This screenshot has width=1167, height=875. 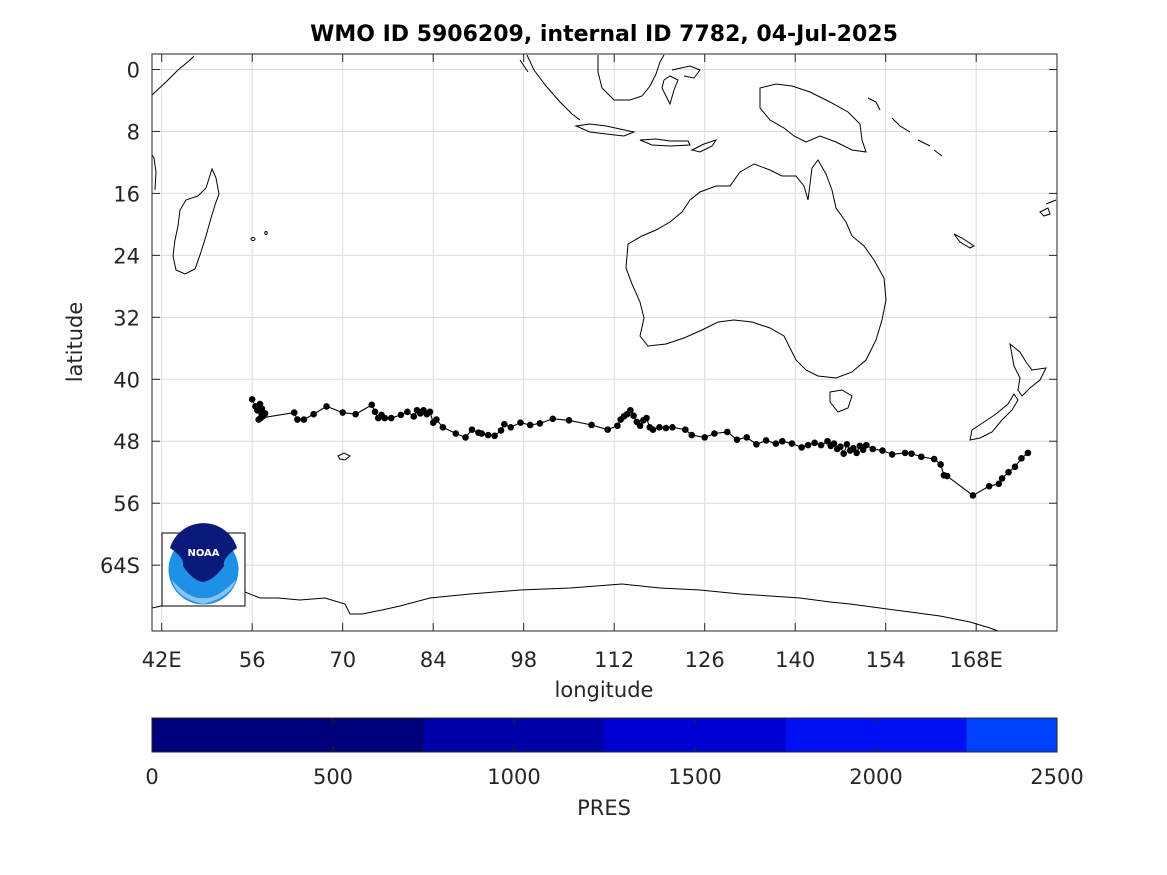 What do you see at coordinates (524, 66) in the screenshot?
I see `malay-peninsula-coastline` at bounding box center [524, 66].